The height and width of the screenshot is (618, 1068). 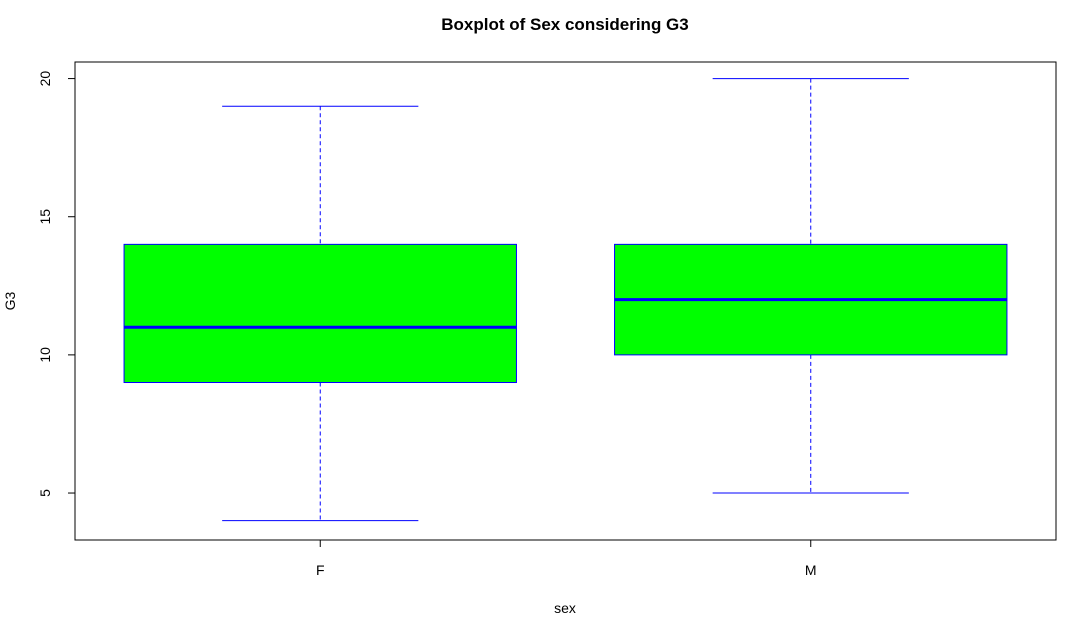 What do you see at coordinates (320, 313) in the screenshot?
I see `box-F` at bounding box center [320, 313].